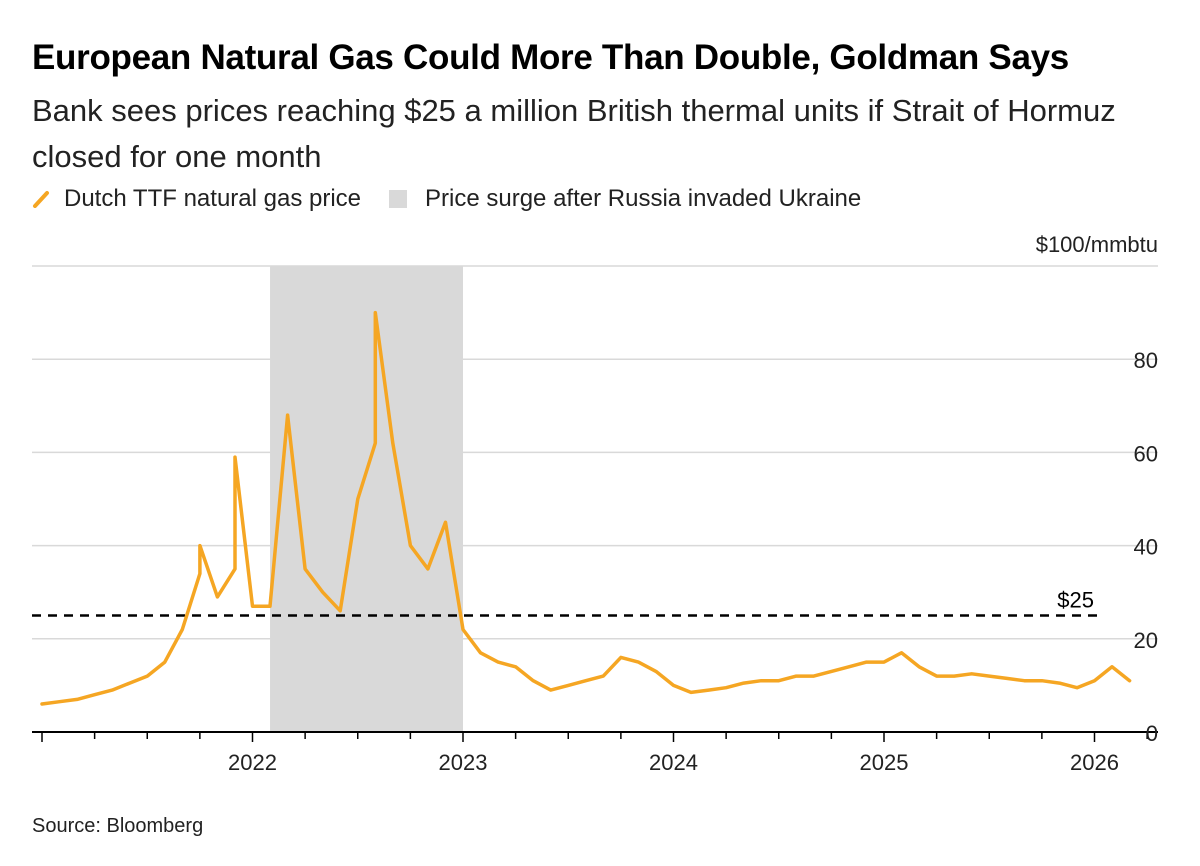  I want to click on shaded-region, so click(366, 499).